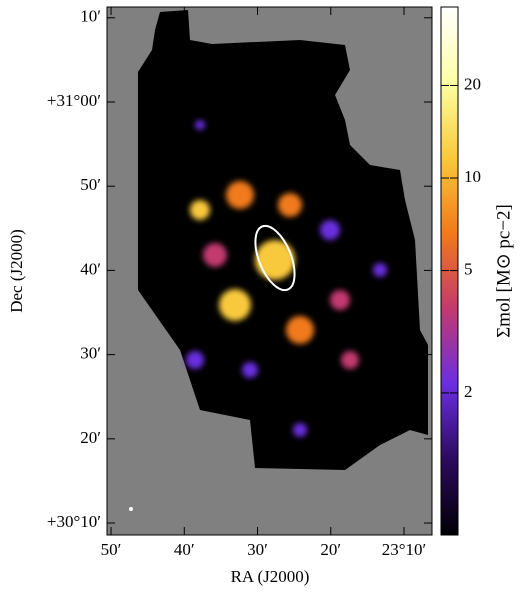 The image size is (521, 601). I want to click on y-tick-label: +31°00′, so click(74, 100).